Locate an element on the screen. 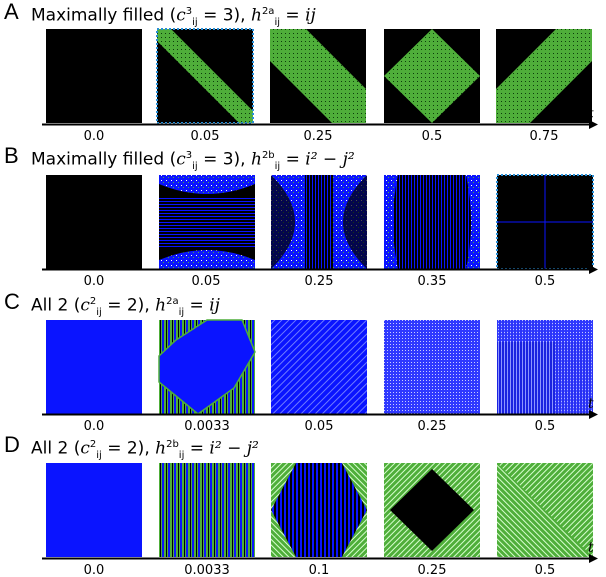  row-a-tick-5: 0.75 is located at coordinates (544, 136).